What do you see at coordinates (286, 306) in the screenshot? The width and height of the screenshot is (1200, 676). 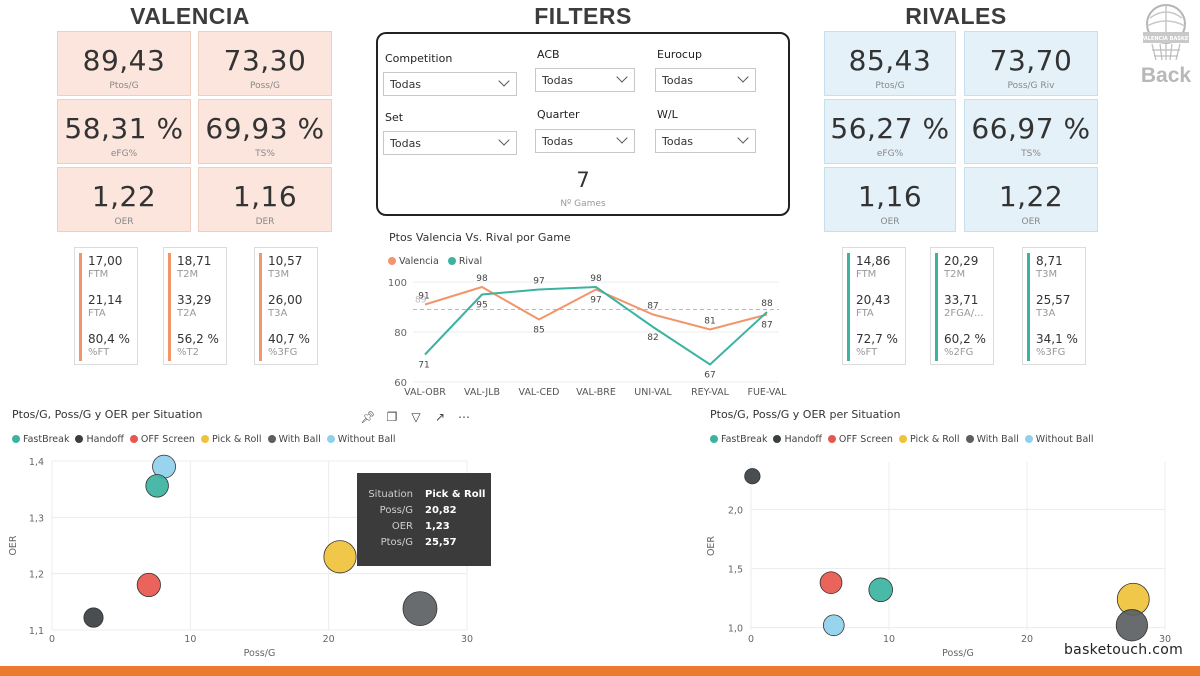 I see `valencia-stat-t3: 10,57 T3M 26,00 T3A 40,7 % %3FG` at bounding box center [286, 306].